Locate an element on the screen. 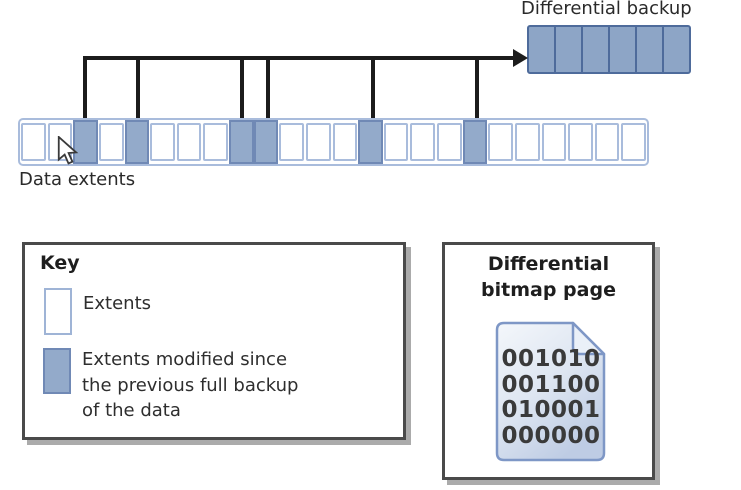 The width and height of the screenshot is (741, 490). data-extents-label: Data extents is located at coordinates (77, 179).